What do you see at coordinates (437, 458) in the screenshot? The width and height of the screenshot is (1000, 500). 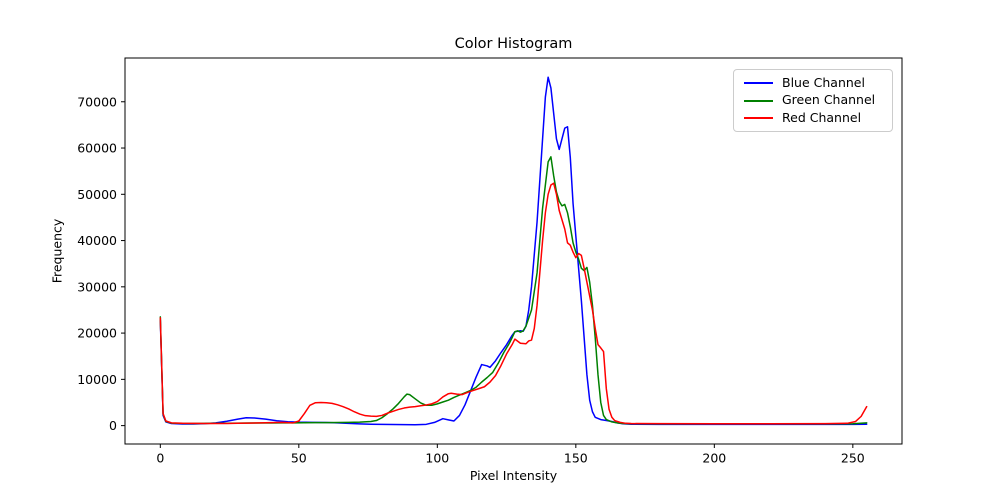 I see `x-tick-label: 100` at bounding box center [437, 458].